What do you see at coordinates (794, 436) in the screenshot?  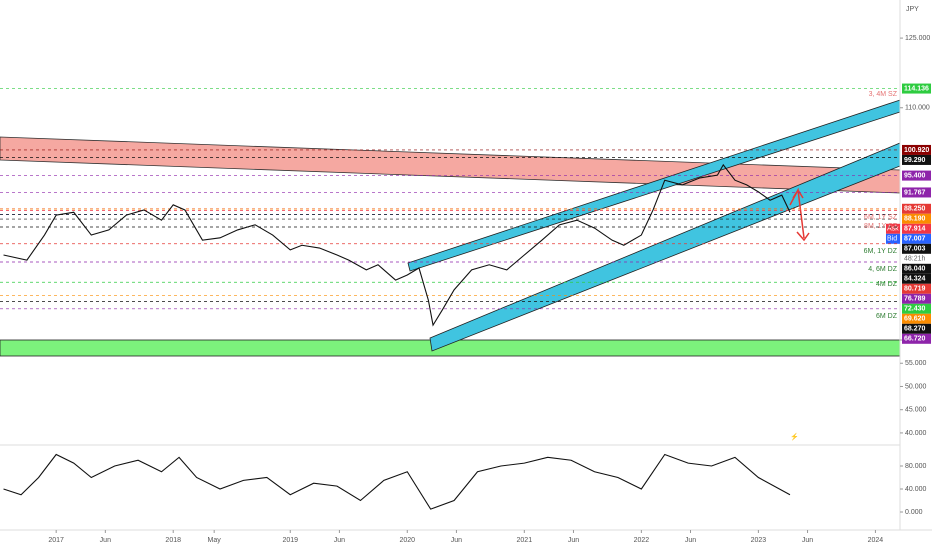 I see `tv-icon: ⚡` at bounding box center [794, 436].